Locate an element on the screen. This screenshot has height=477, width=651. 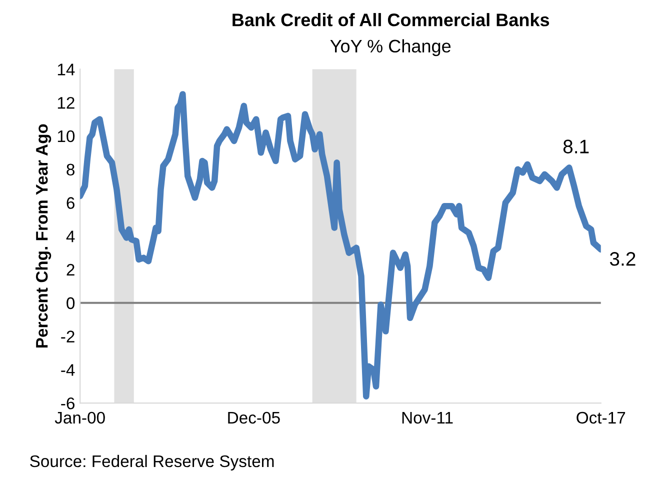
x-tick-label: Oct-17 is located at coordinates (601, 418).